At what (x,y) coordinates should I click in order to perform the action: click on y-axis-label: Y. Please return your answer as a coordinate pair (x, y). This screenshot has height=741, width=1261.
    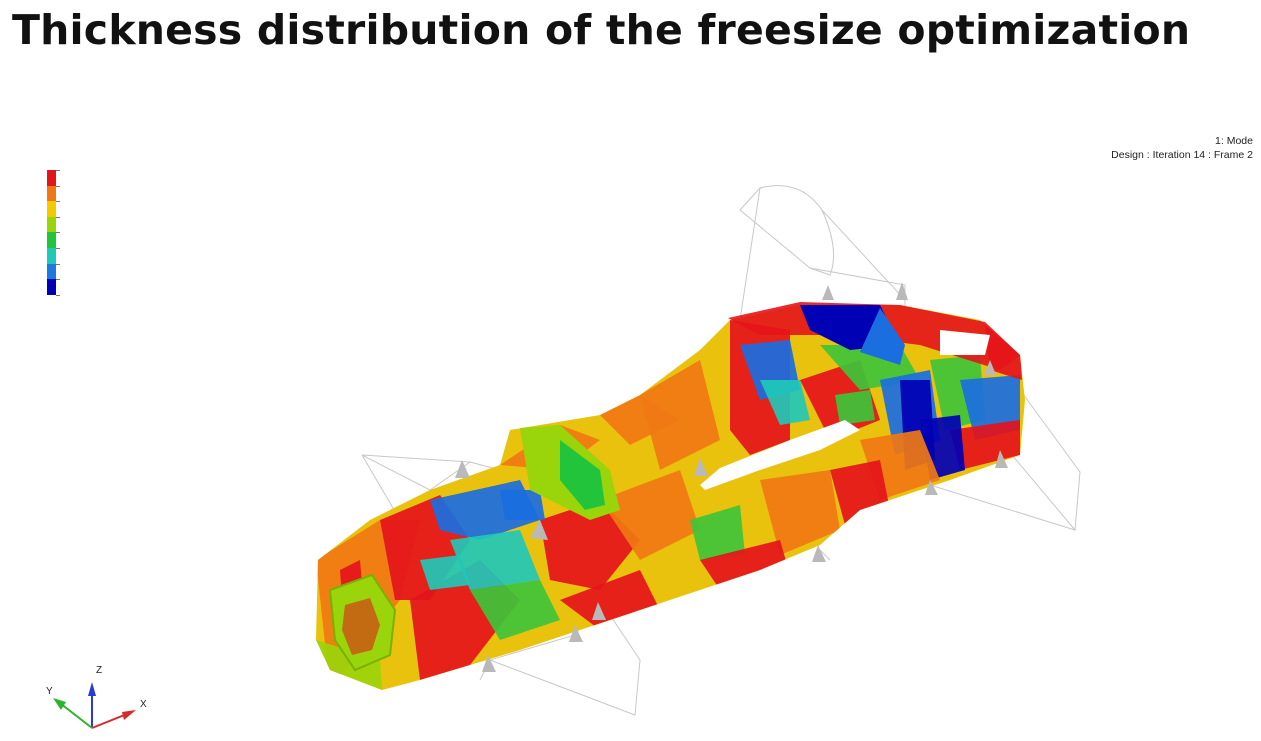
    Looking at the image, I should click on (49, 691).